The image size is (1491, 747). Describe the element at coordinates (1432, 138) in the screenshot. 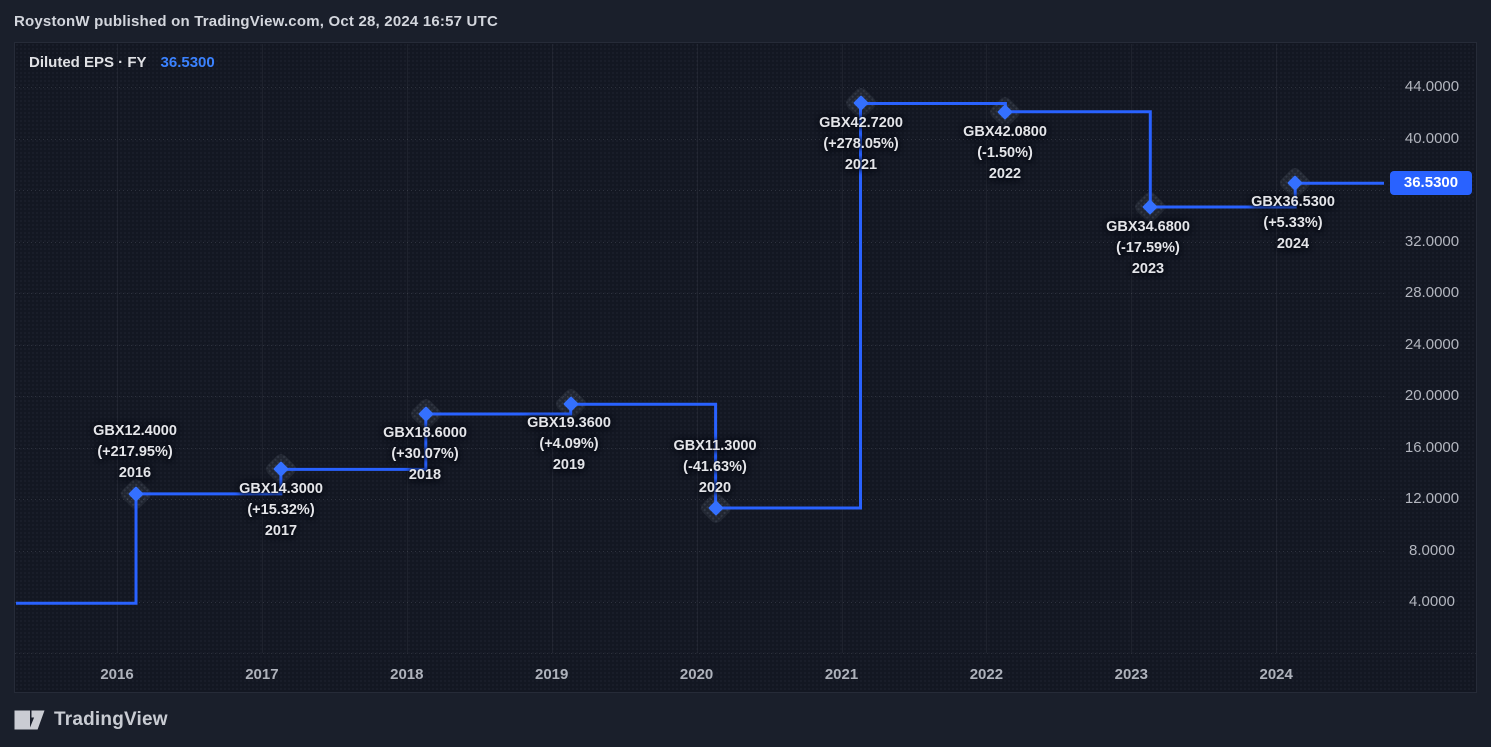

I see `price-scale-label: 40.0000` at that location.